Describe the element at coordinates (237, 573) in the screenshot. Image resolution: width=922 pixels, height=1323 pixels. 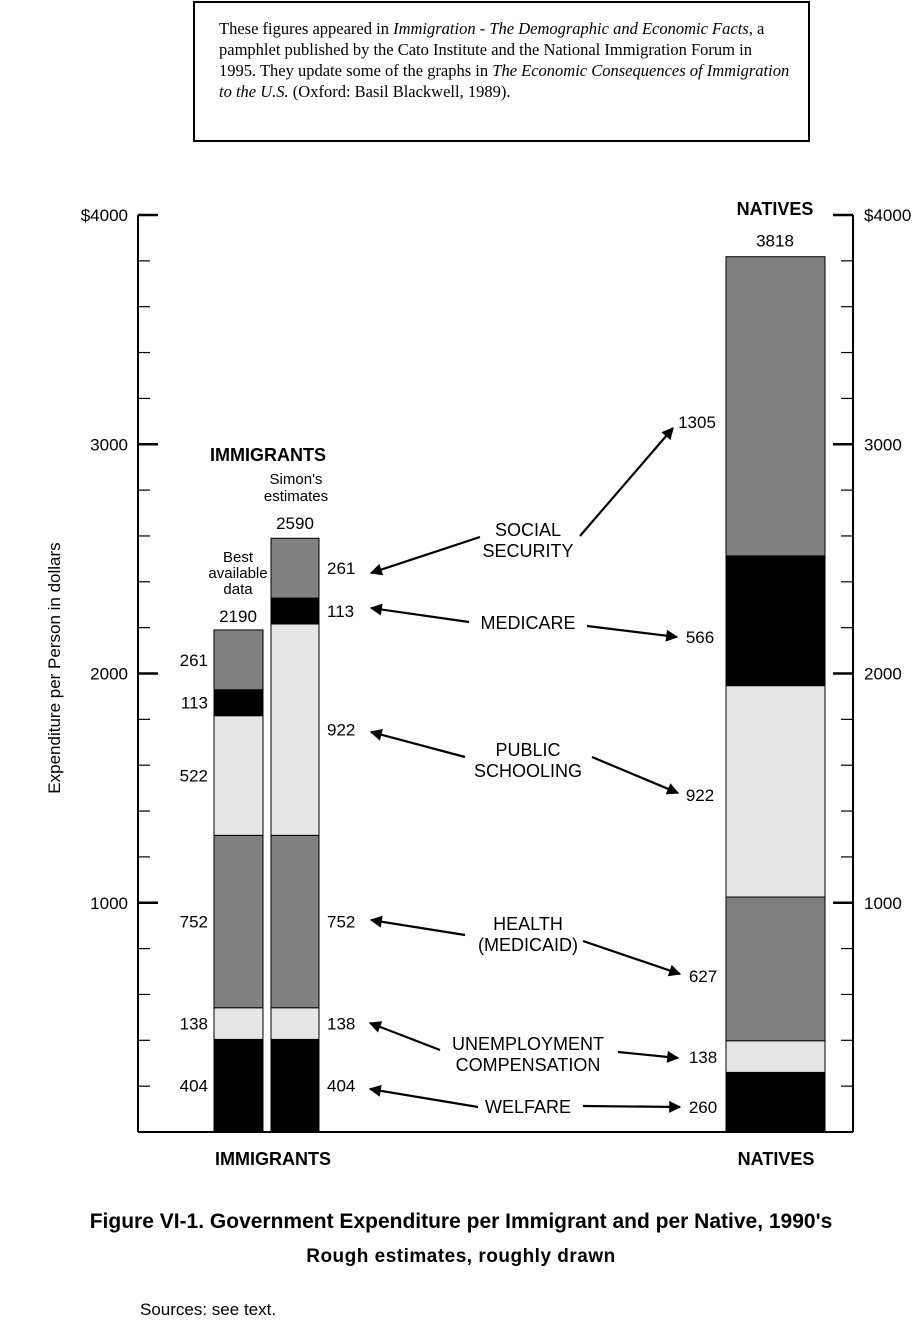
I see `bar-caption: Best available data` at that location.